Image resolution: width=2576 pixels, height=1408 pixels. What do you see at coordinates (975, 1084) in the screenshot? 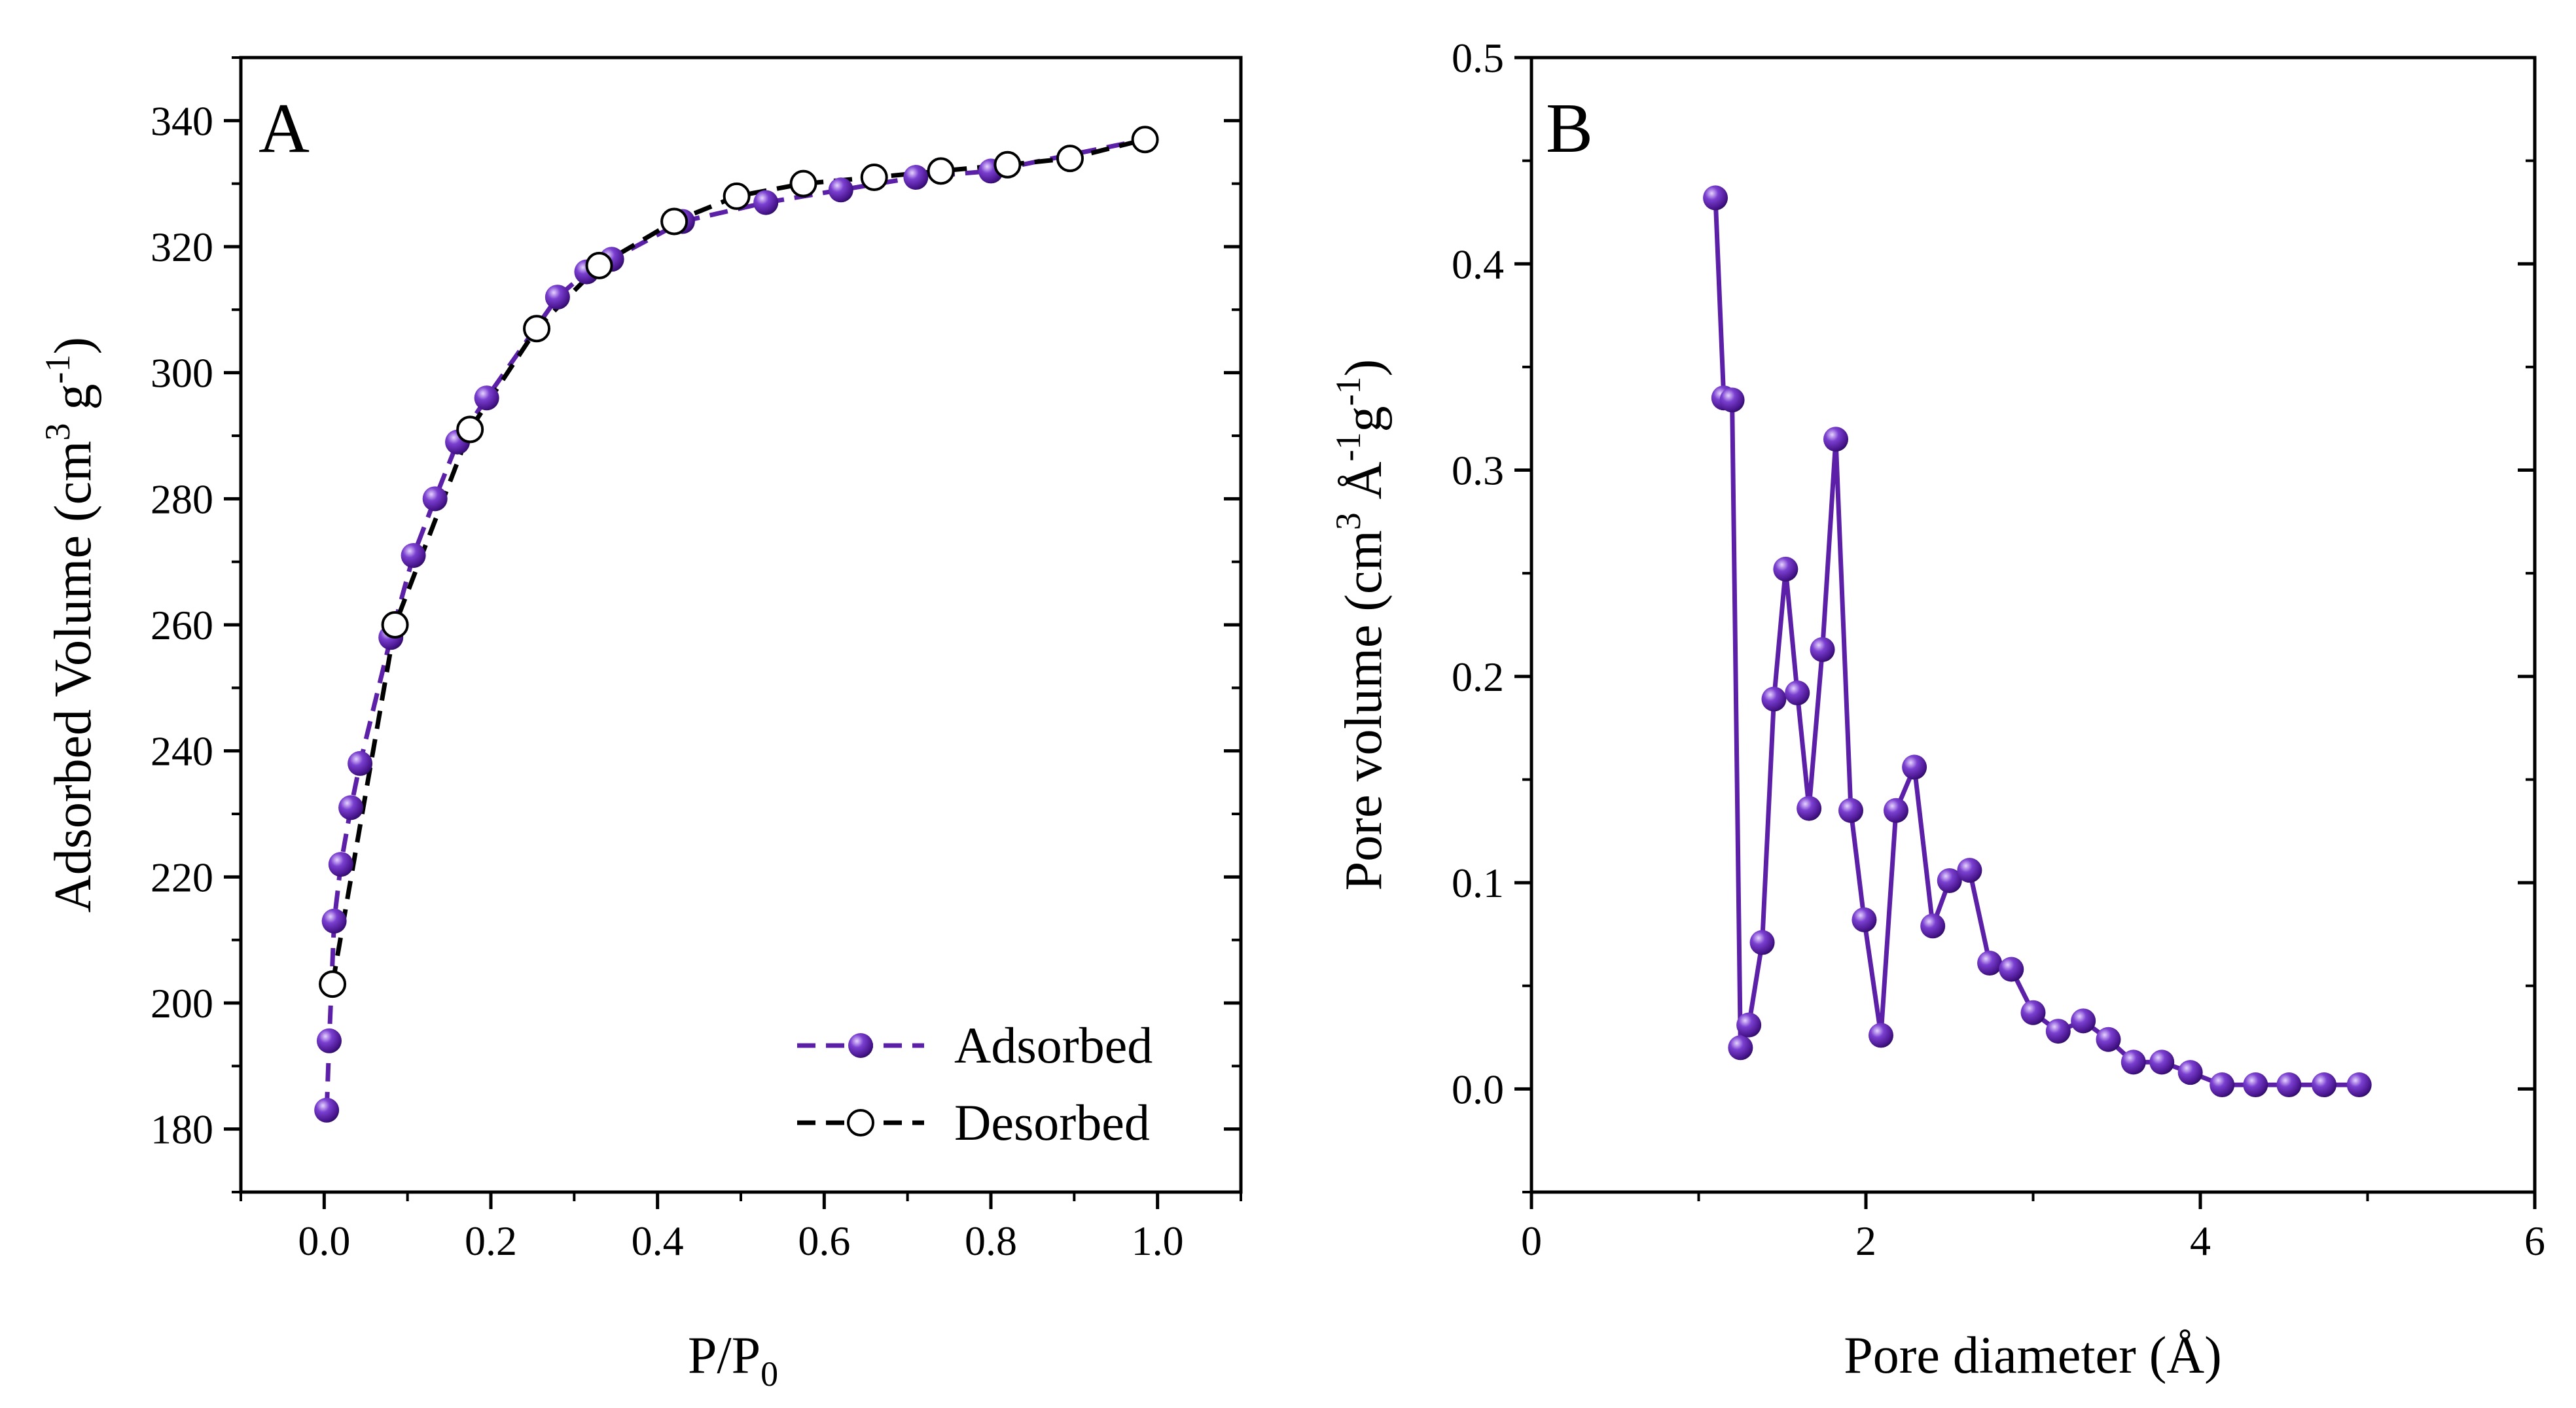
I see `legend-a: Adsorbed Desorbed` at bounding box center [975, 1084].